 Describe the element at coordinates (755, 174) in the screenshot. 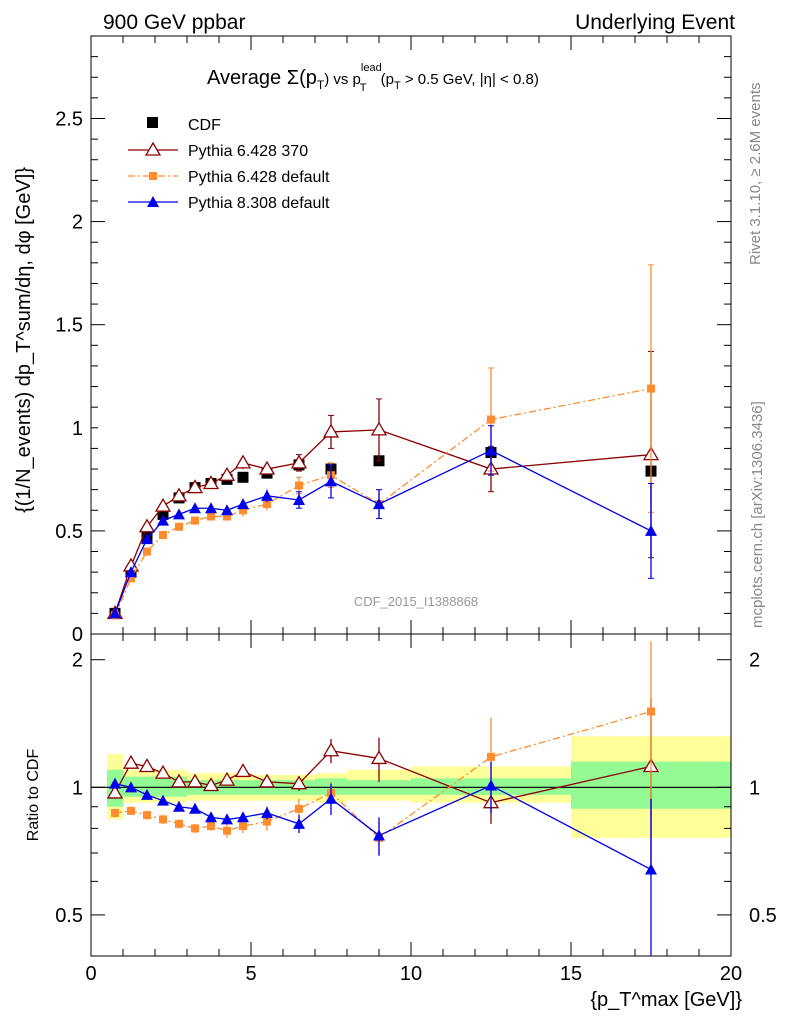

I see `rivet-label: Rivet 3.1.10, ≥ 2.6M events` at that location.